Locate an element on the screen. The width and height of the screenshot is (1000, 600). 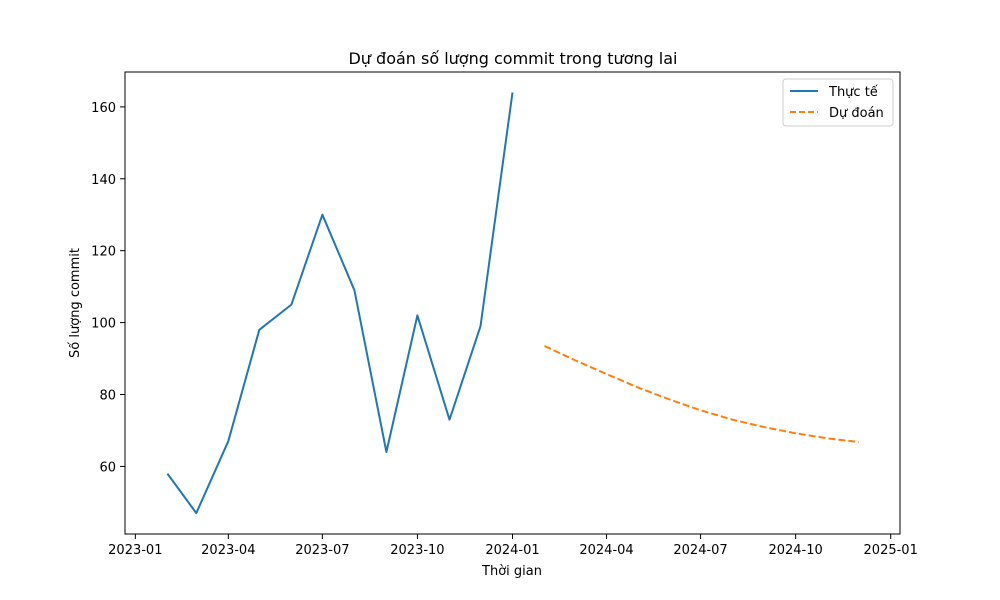
x-tick-label: 2024-07 is located at coordinates (700, 550).